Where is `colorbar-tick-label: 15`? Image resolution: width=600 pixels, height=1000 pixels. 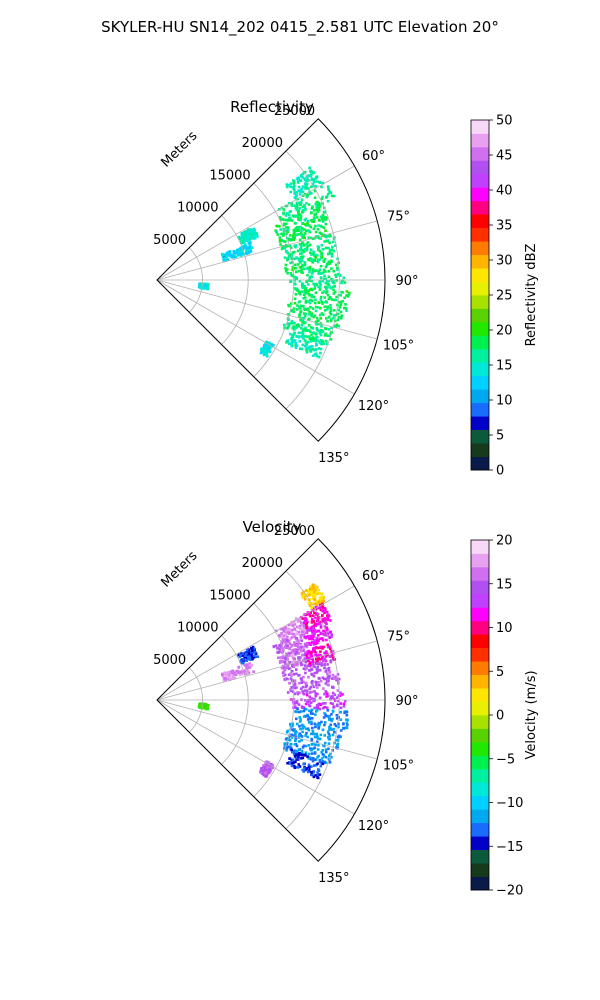
colorbar-tick-label: 15 is located at coordinates (504, 366).